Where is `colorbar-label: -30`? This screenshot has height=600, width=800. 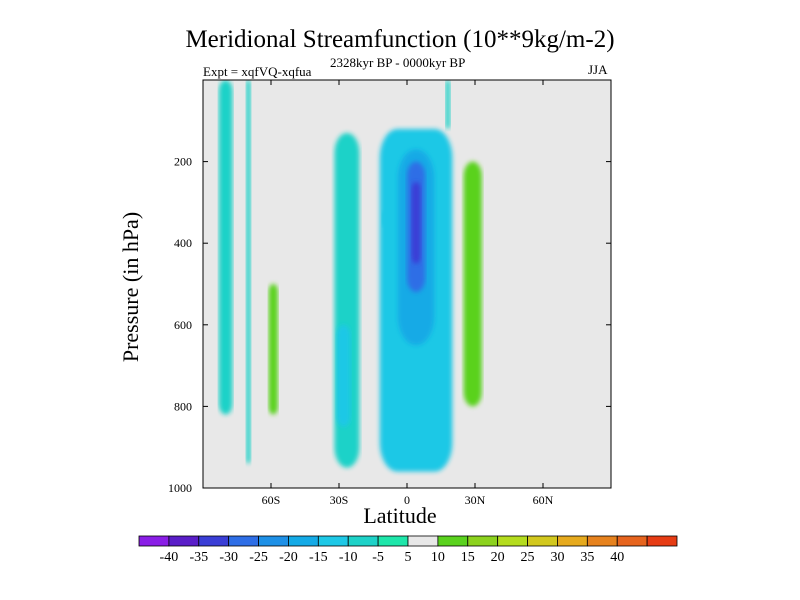
colorbar-label: -30 is located at coordinates (228, 557).